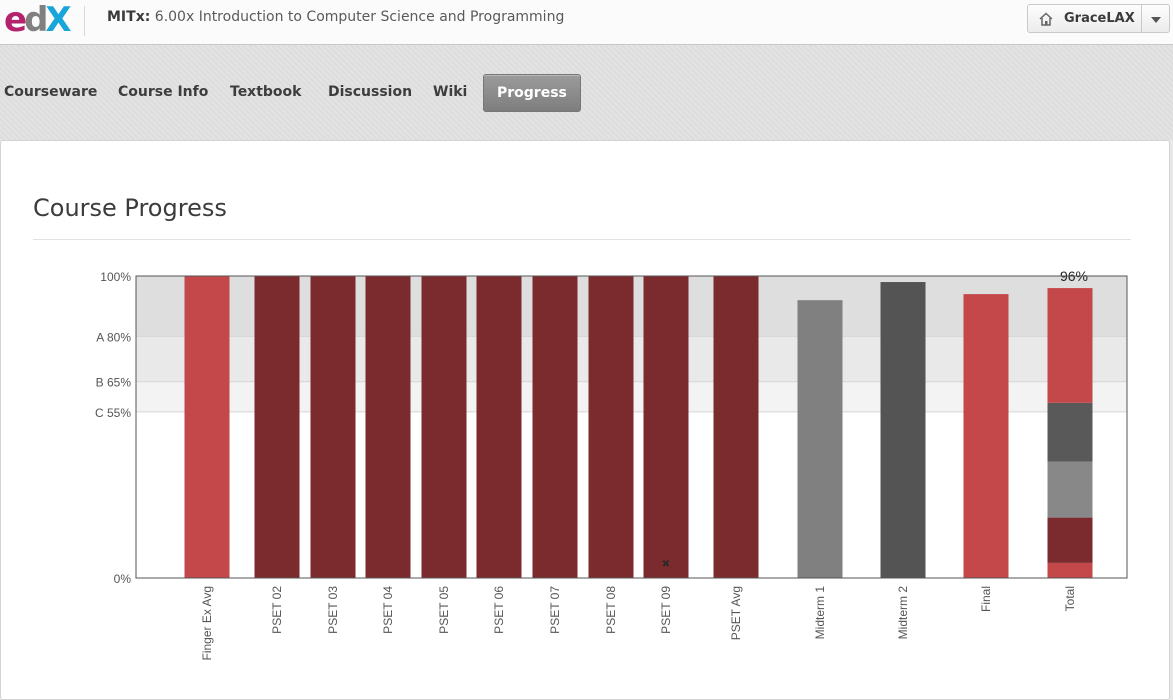 The width and height of the screenshot is (1173, 700). I want to click on x-tick-label: PSET 06, so click(499, 610).